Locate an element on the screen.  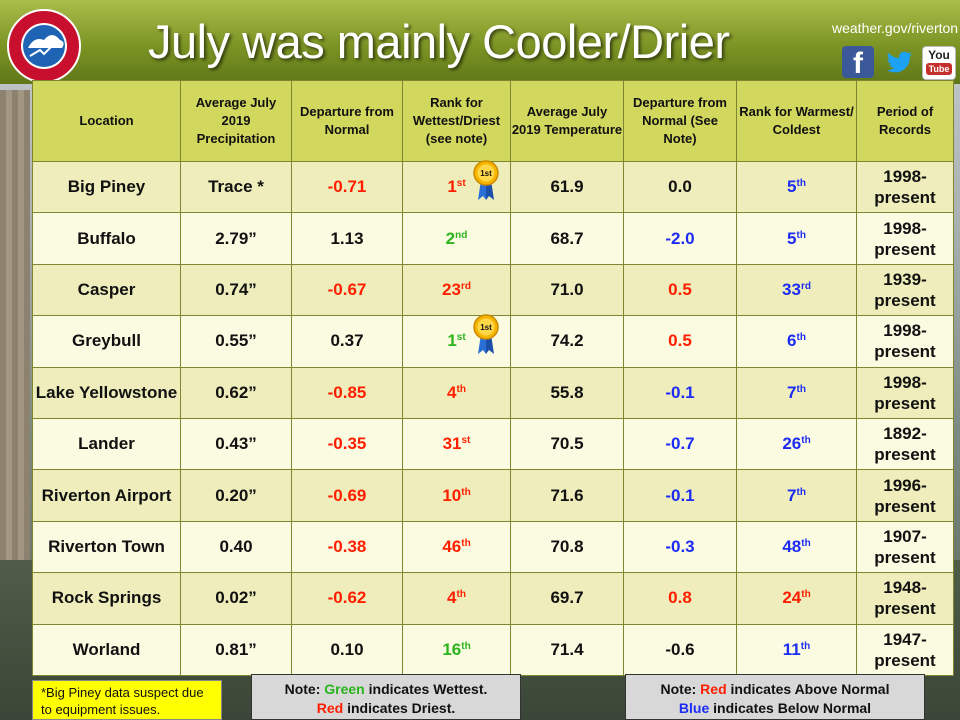
rank-value: 16th is located at coordinates (456, 649).